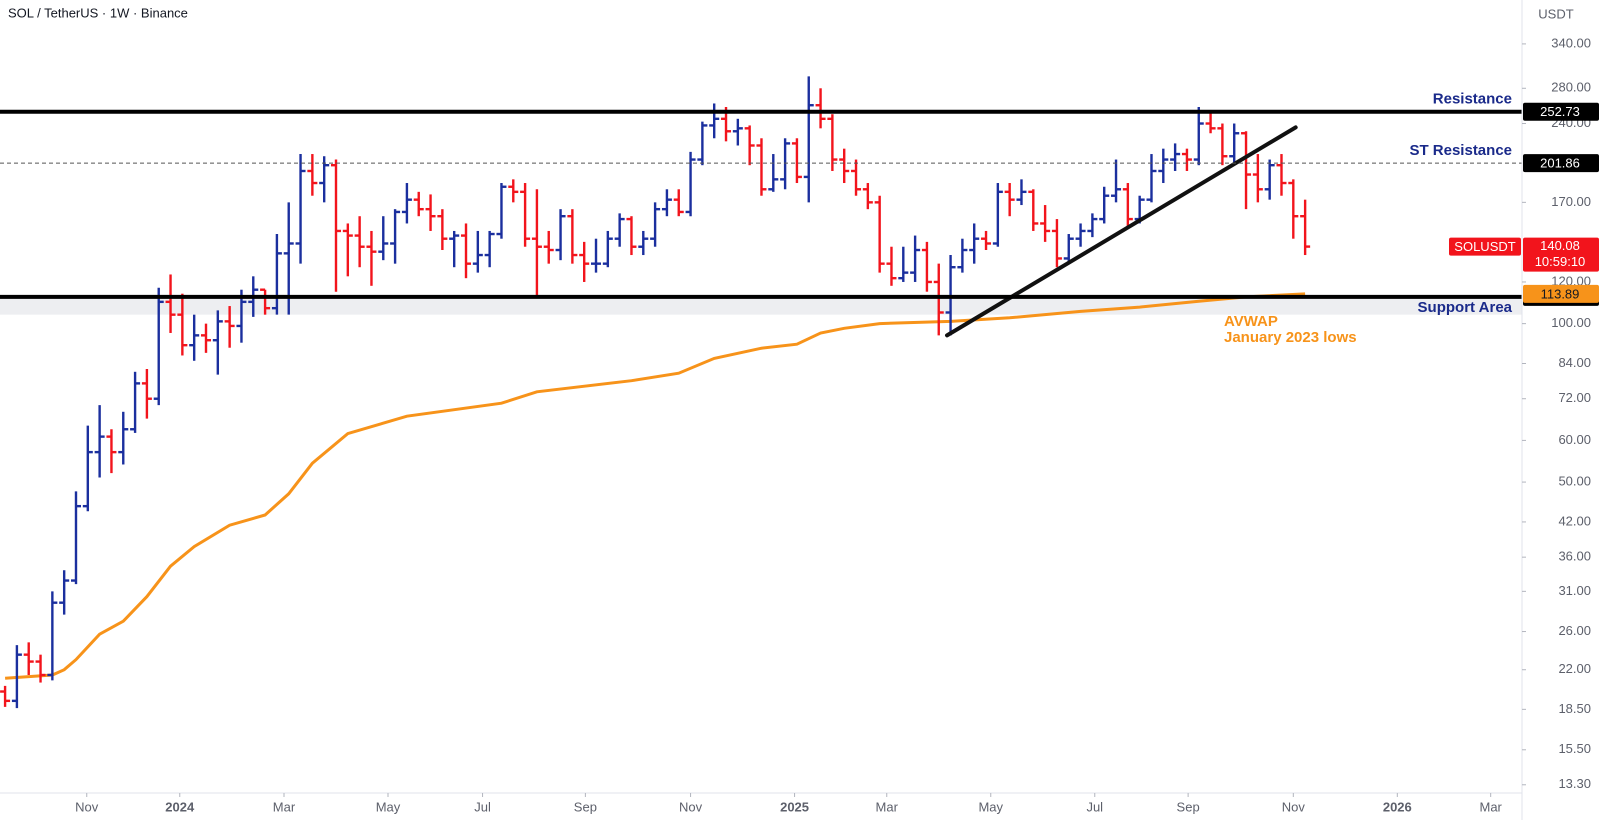 The height and width of the screenshot is (820, 1600). I want to click on level-name: Resistance, so click(1472, 99).